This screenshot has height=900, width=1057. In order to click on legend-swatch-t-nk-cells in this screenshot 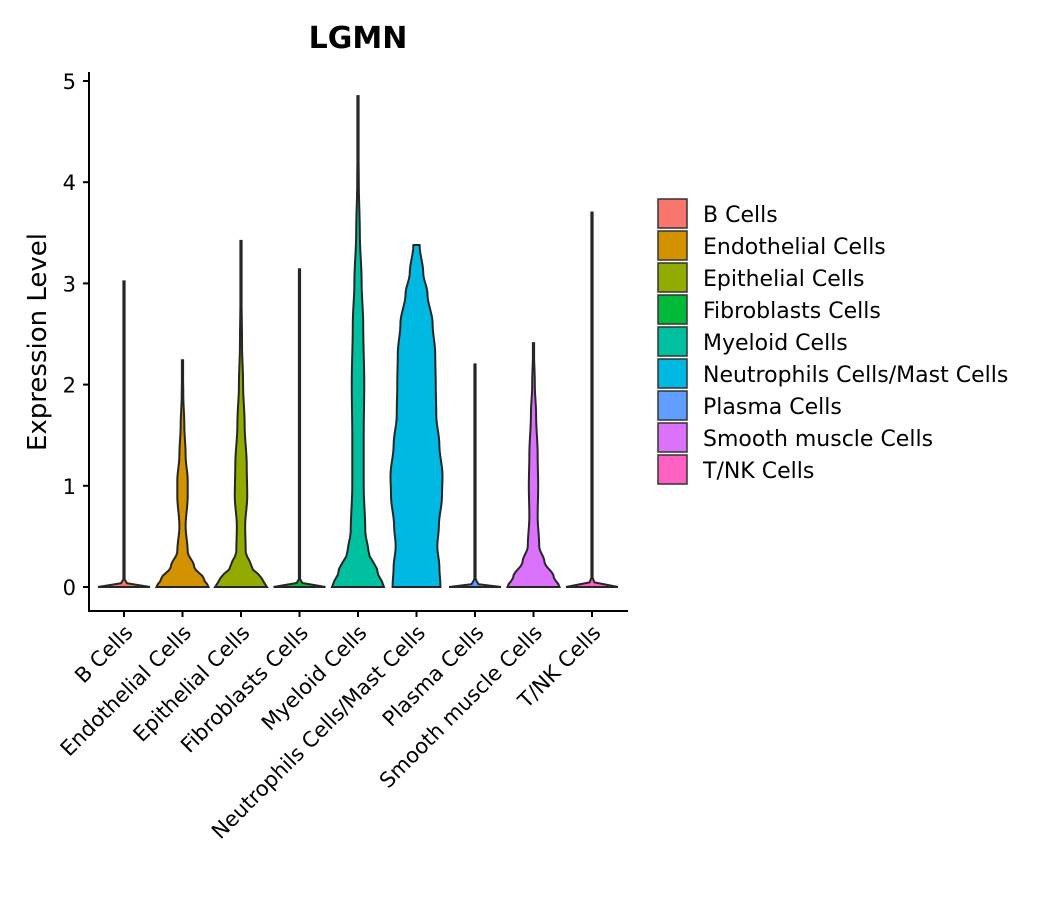, I will do `click(672, 469)`.